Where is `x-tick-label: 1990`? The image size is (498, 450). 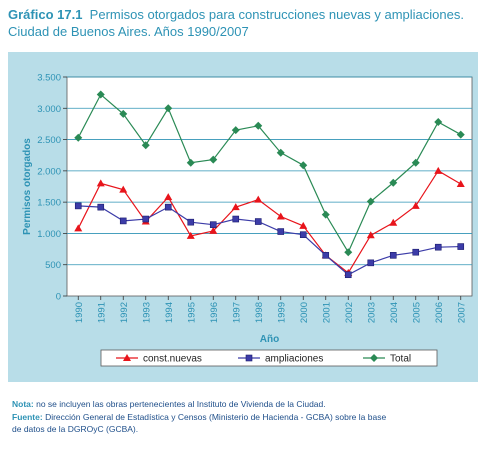
x-tick-label: 1990 is located at coordinates (79, 312).